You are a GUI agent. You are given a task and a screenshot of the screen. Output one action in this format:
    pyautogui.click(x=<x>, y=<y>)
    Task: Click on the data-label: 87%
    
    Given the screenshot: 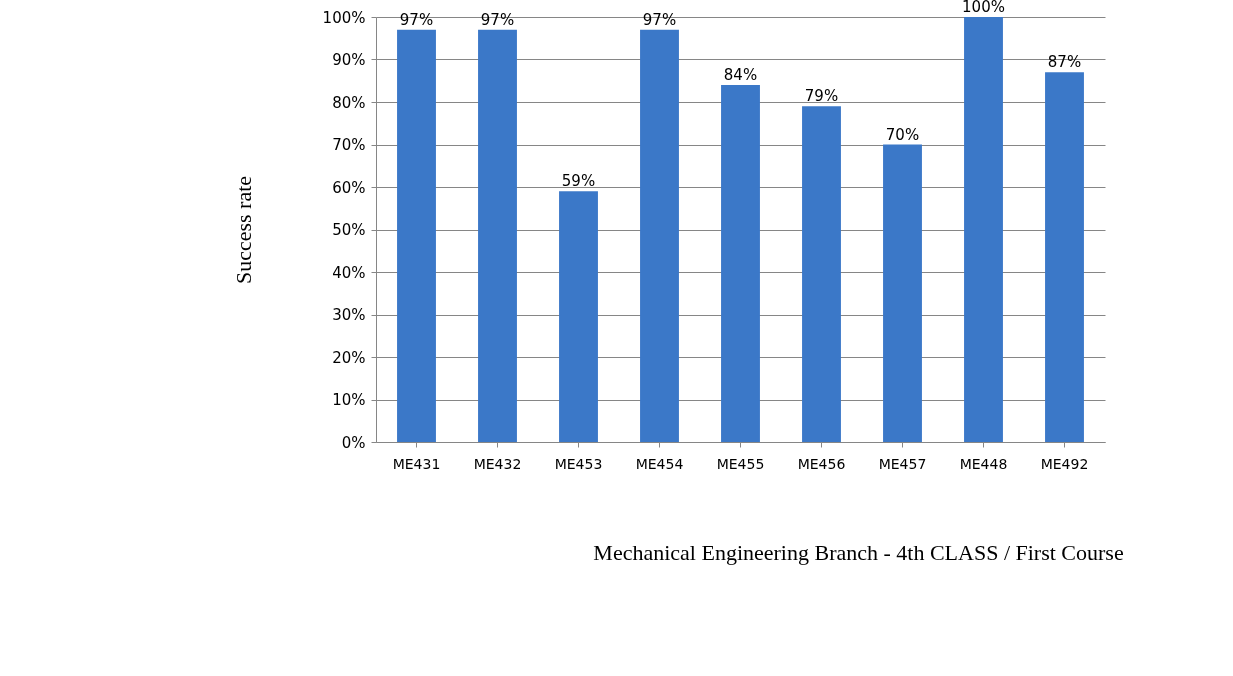 What is the action you would take?
    pyautogui.click(x=1064, y=62)
    